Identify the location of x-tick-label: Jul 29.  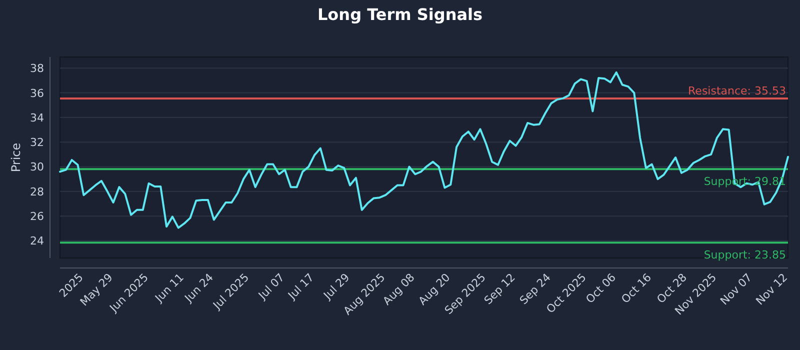
(336, 286).